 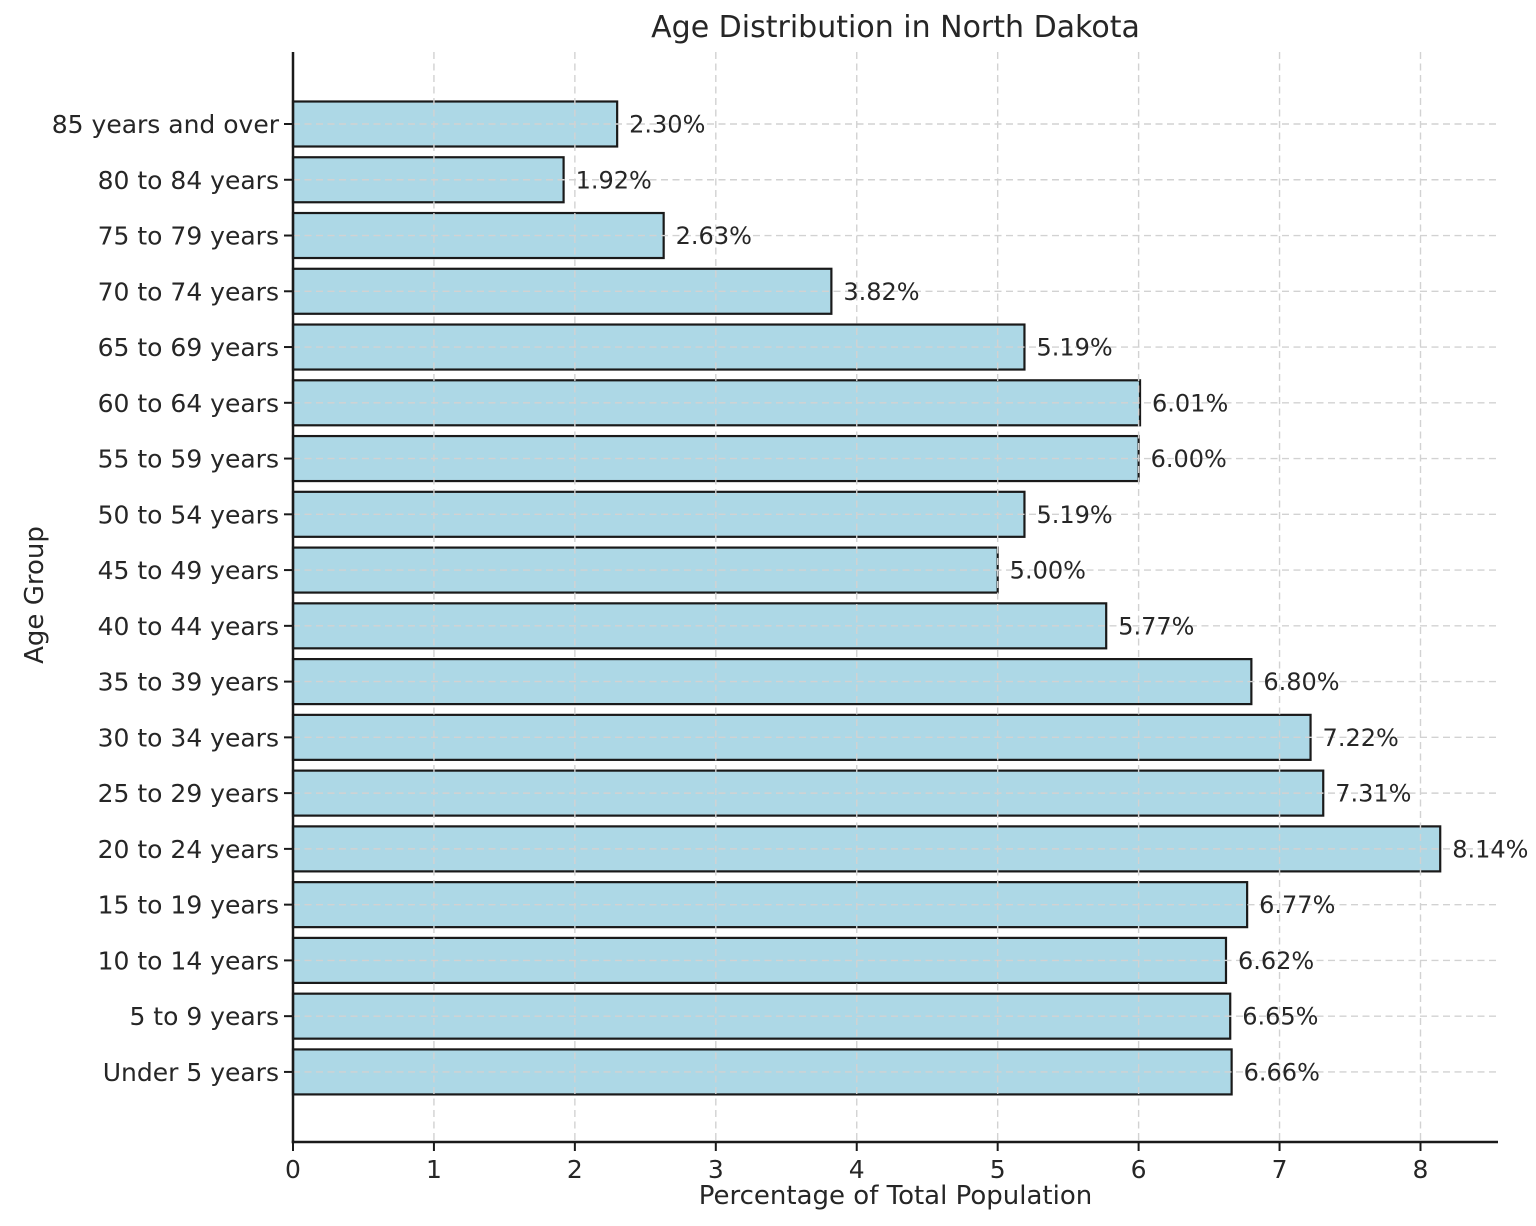 I want to click on bar-value-label: 6.00%, so click(x=1189, y=459).